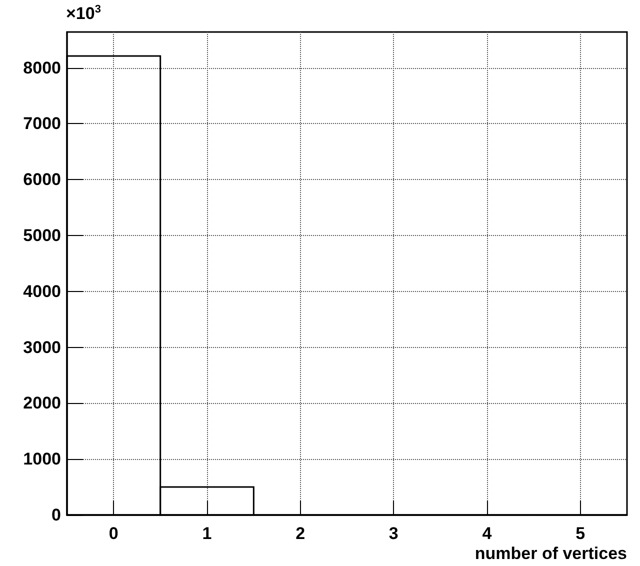  What do you see at coordinates (113, 533) in the screenshot?
I see `x-tick-label: 0` at bounding box center [113, 533].